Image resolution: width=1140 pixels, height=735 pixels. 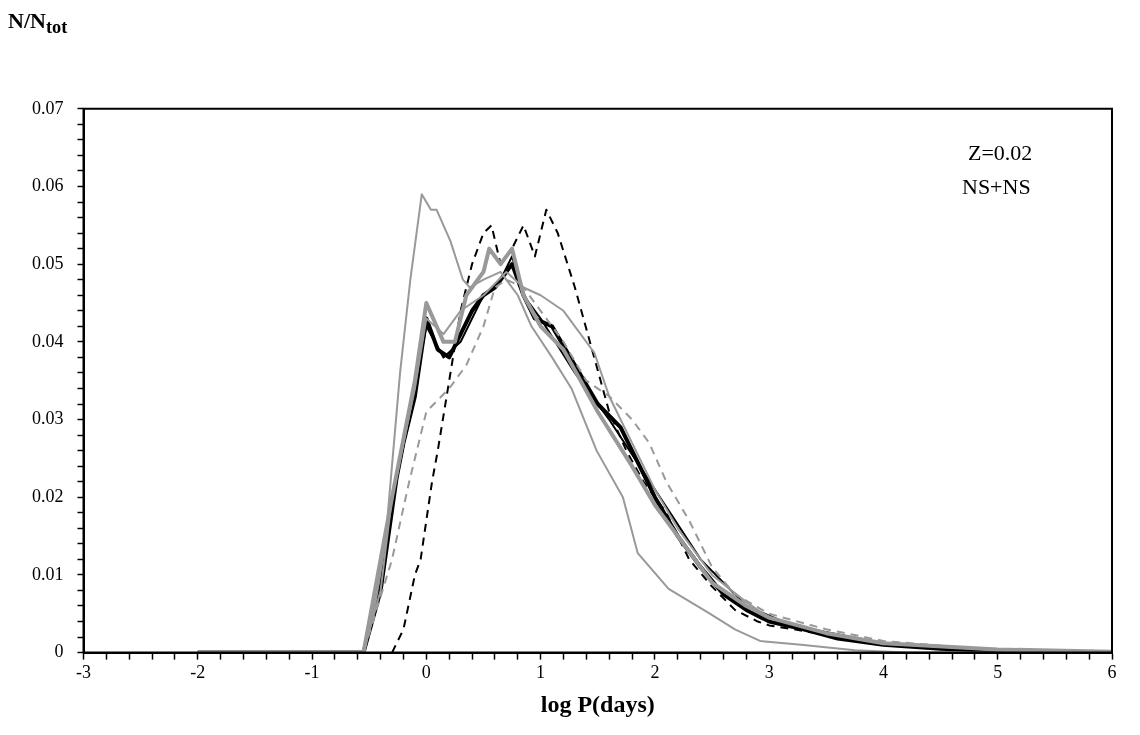 I want to click on y-tick-label: 0.07, so click(x=48, y=107).